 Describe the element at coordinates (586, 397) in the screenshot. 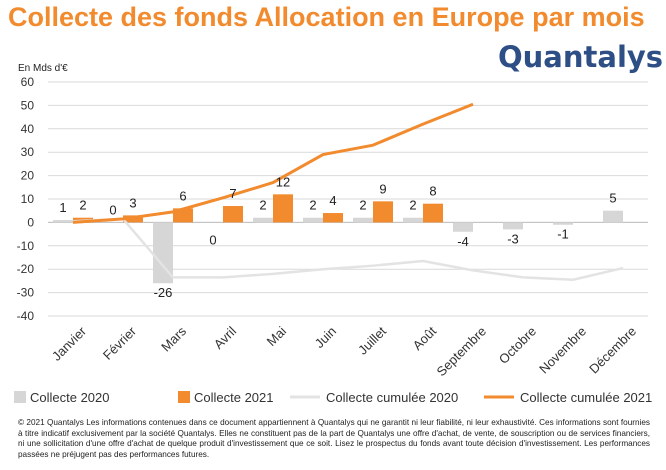

I see `legend-label: Collecte cumulée 2021` at that location.